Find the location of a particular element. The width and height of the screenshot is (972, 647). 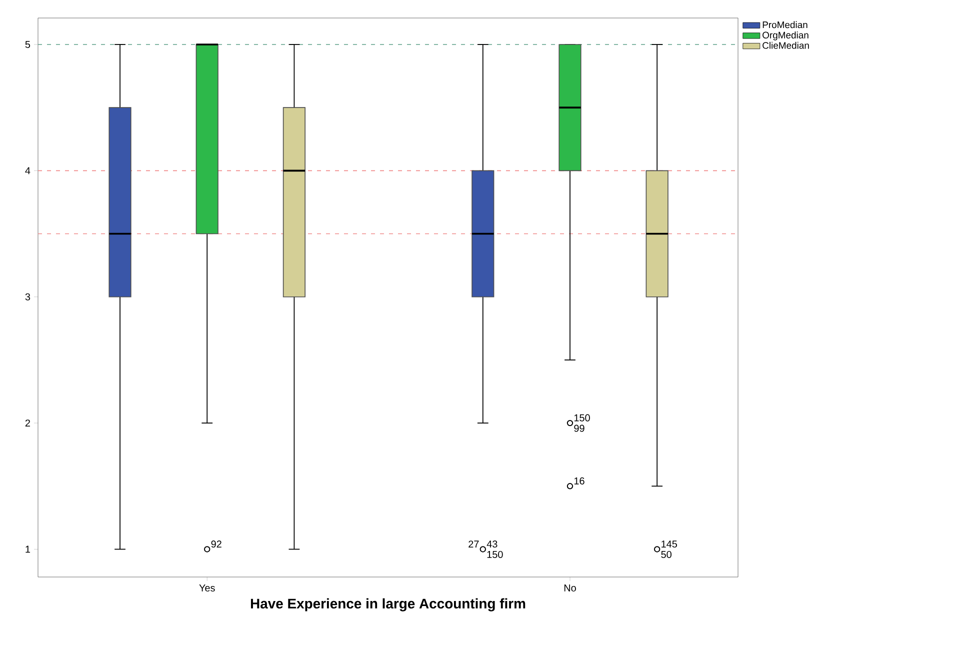

y-tick-label: 1 is located at coordinates (28, 549).